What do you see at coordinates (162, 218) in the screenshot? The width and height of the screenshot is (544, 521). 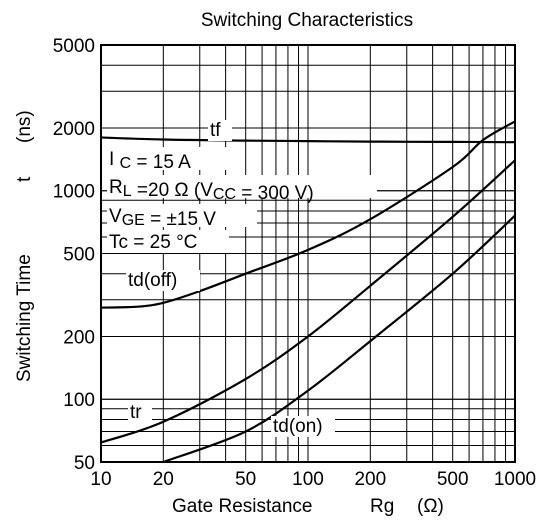 I see `condition-line: VGE = ±15 V` at bounding box center [162, 218].